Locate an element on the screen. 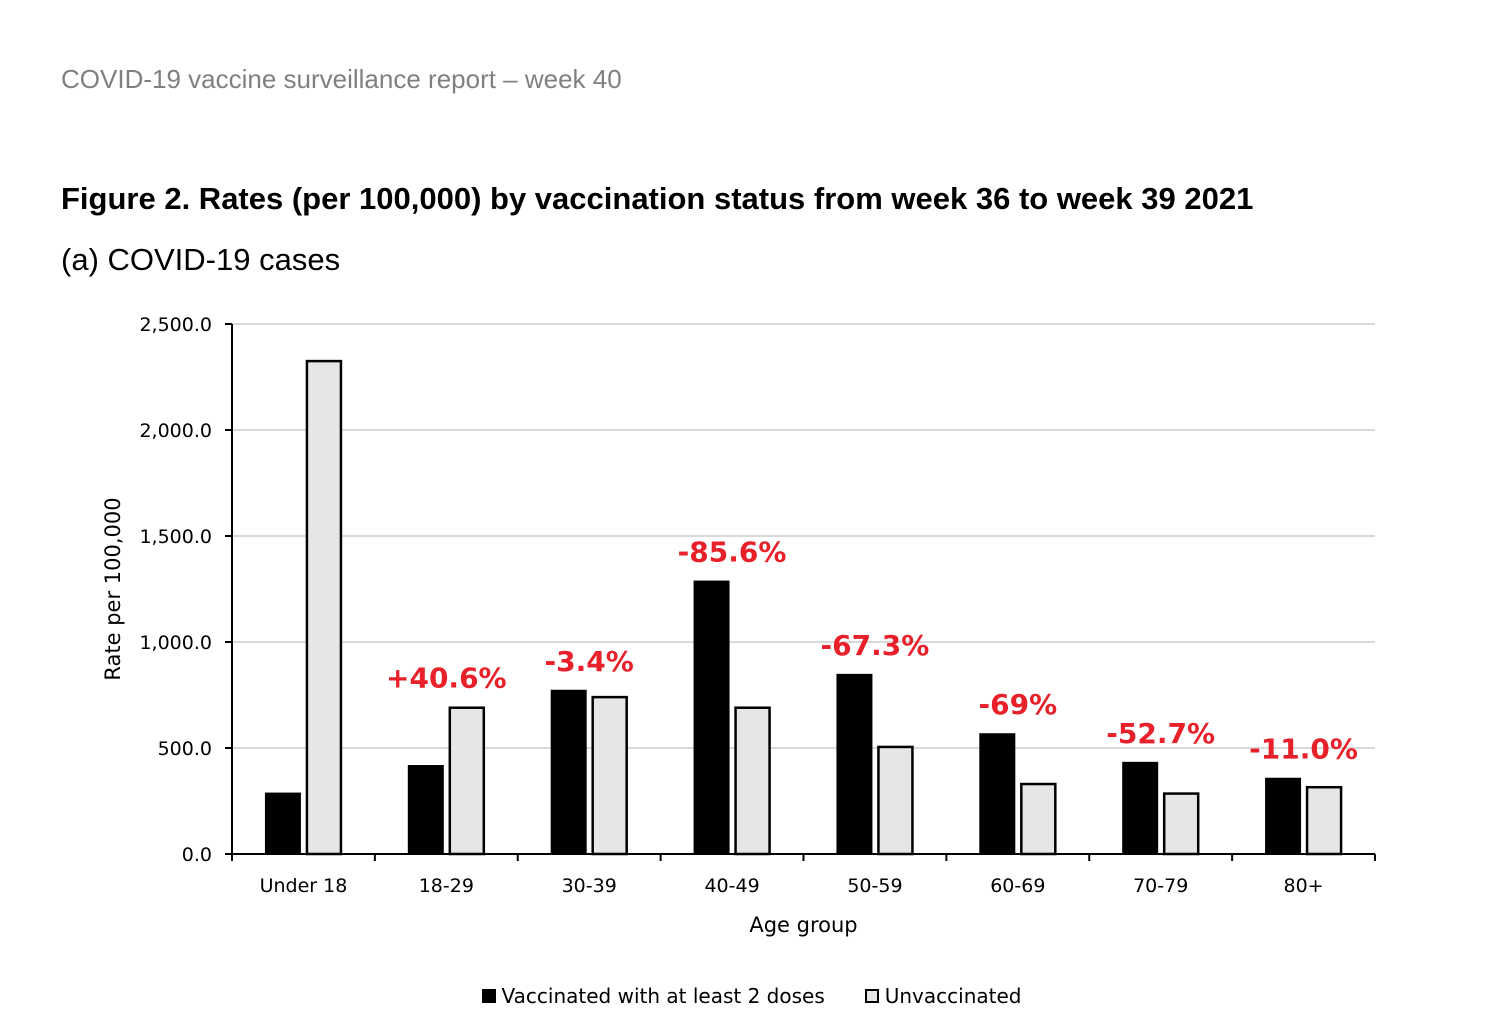  legend-label-vaccinated: Vaccinated with at least 2 doses is located at coordinates (663, 996).